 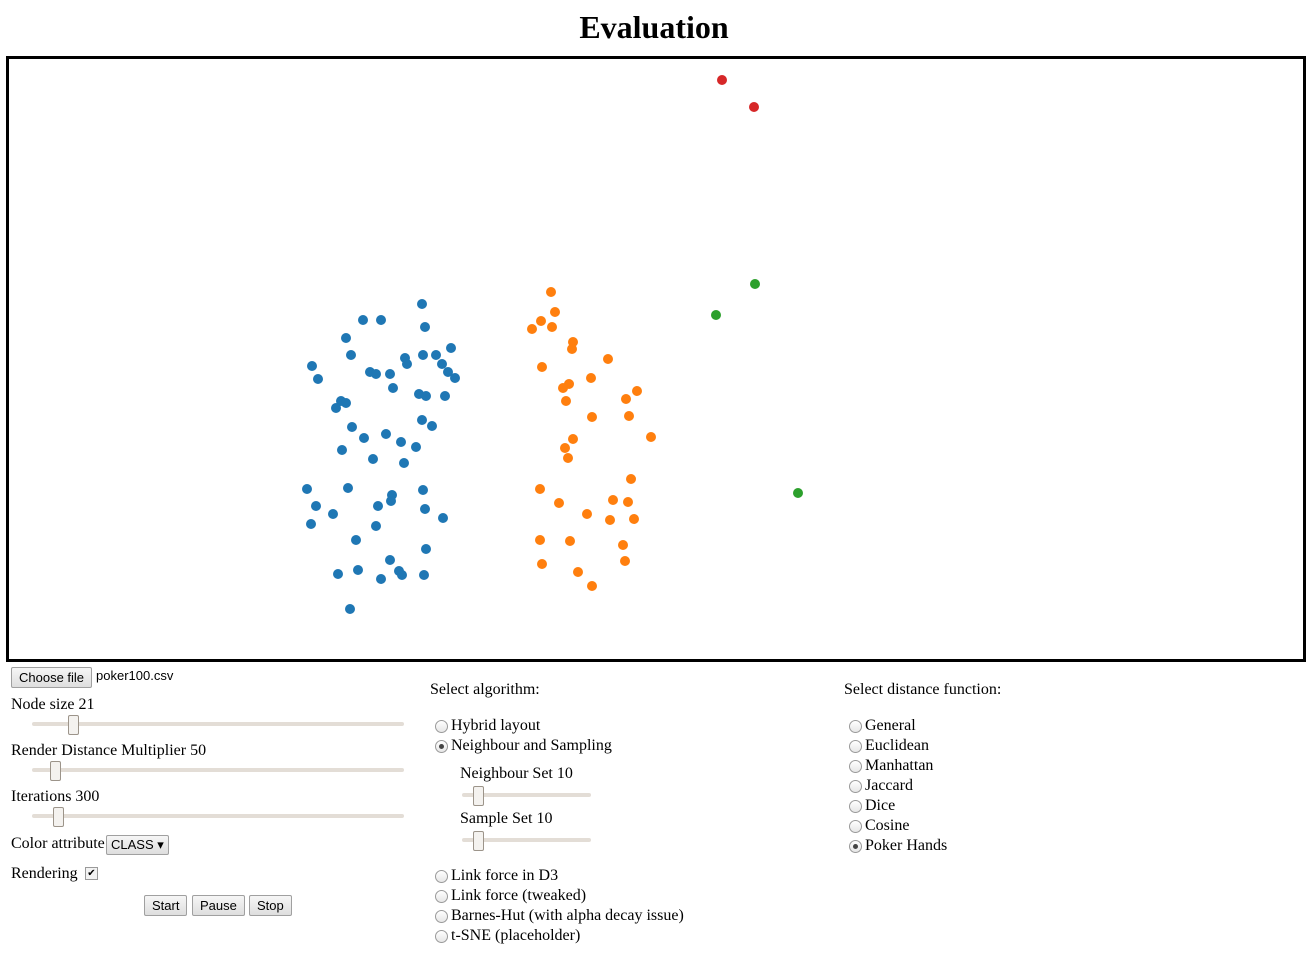 I want to click on radio-label: Poker Hands, so click(x=906, y=845).